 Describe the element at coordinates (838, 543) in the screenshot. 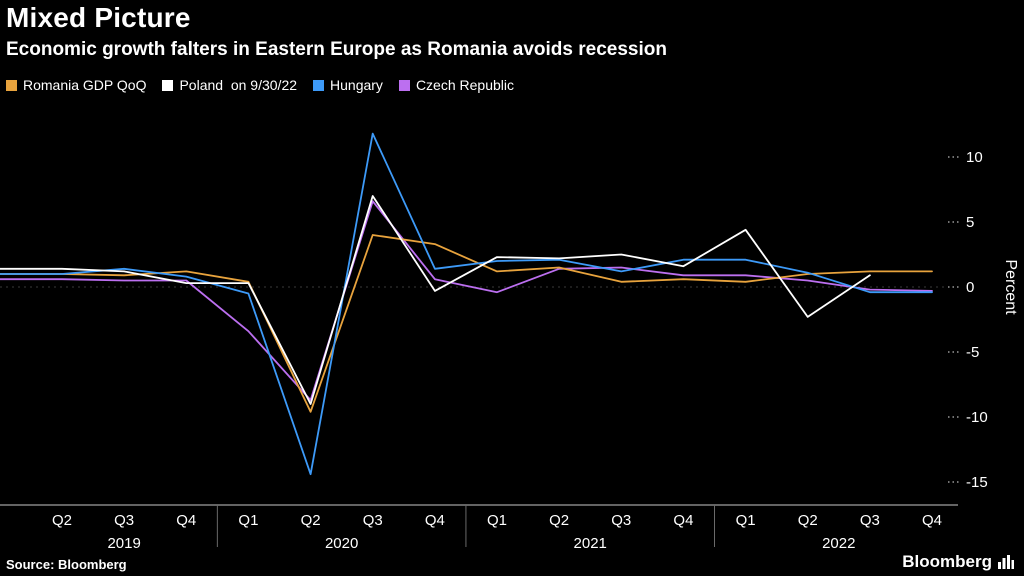

I see `x-tick-label-year: 2022` at that location.